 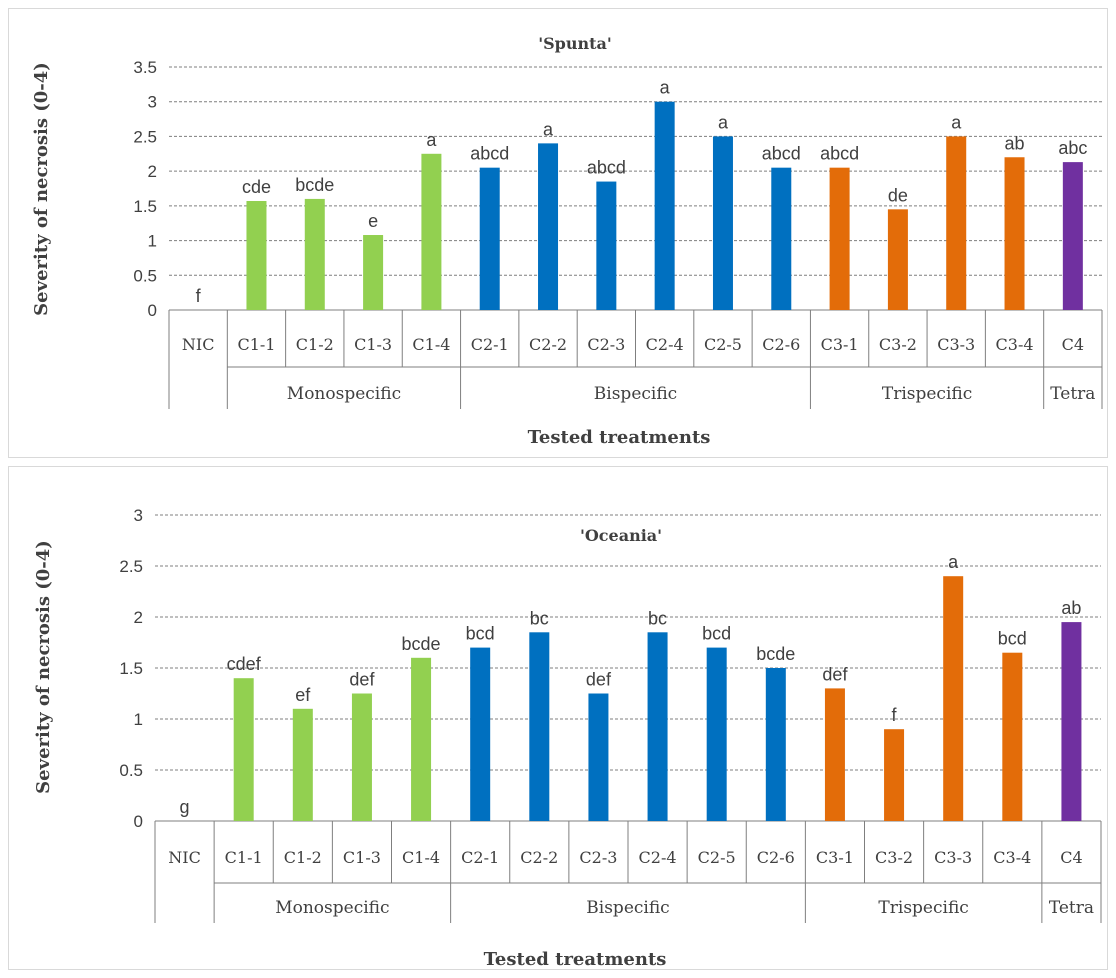 What do you see at coordinates (539, 618) in the screenshot?
I see `significance-letter: bc` at bounding box center [539, 618].